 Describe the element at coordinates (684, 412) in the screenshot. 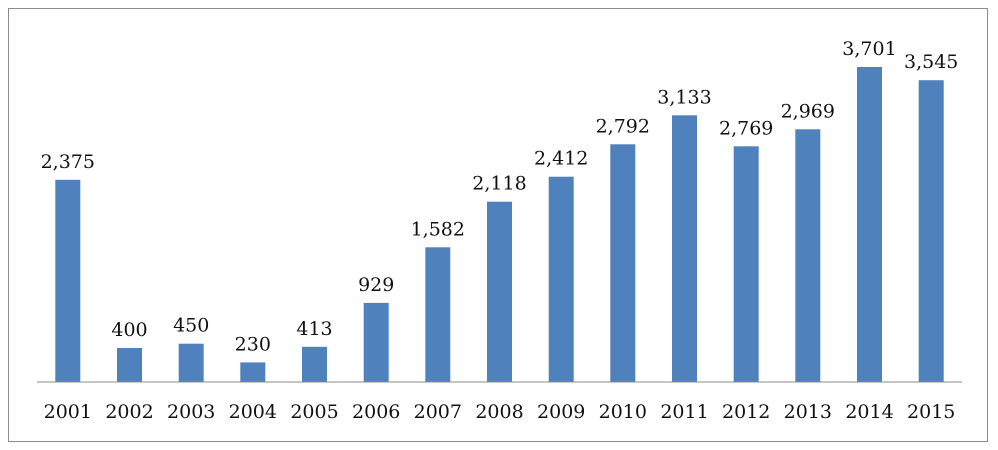

I see `x-tick-label-2011: 2011` at that location.